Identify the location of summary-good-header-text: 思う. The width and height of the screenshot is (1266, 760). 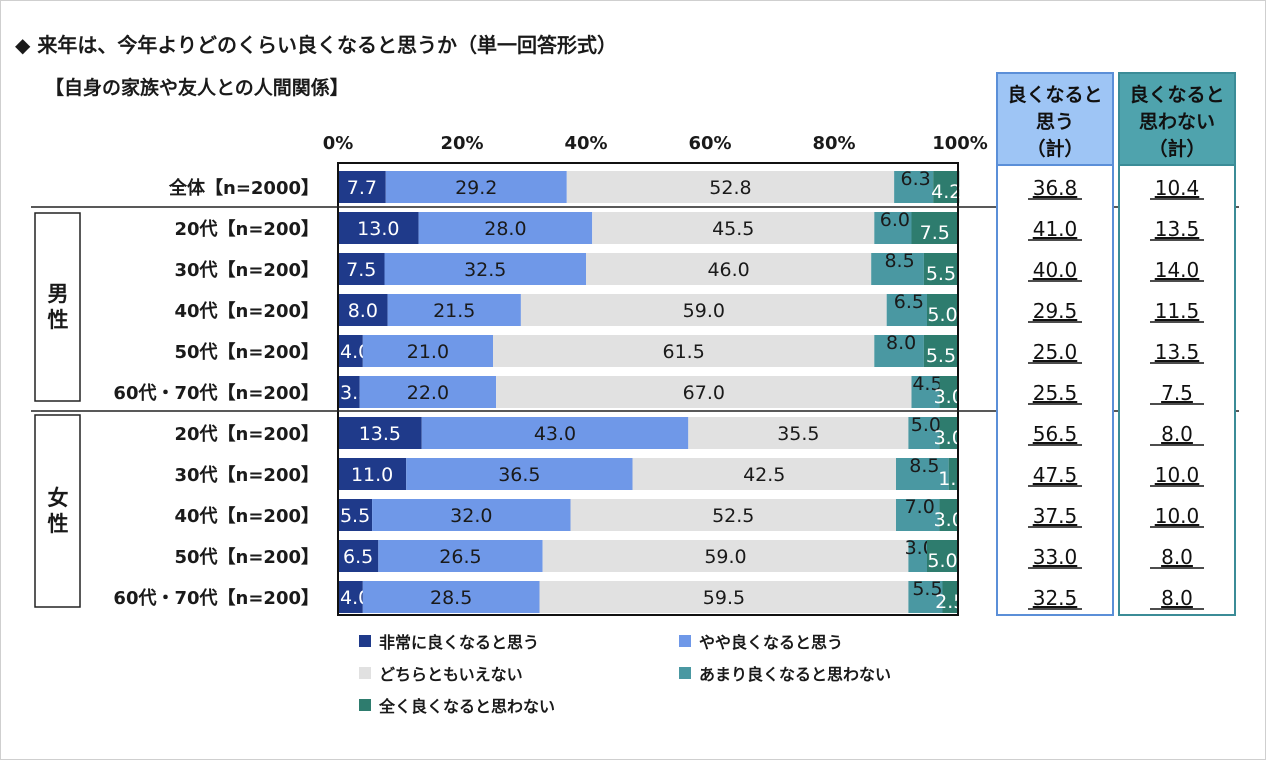
(1055, 122).